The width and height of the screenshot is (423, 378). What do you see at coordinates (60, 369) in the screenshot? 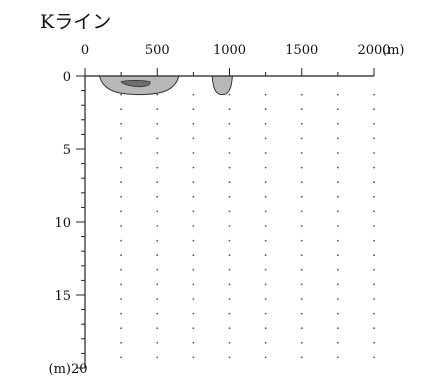
I see `y-axis-unit: (m)` at bounding box center [60, 369].